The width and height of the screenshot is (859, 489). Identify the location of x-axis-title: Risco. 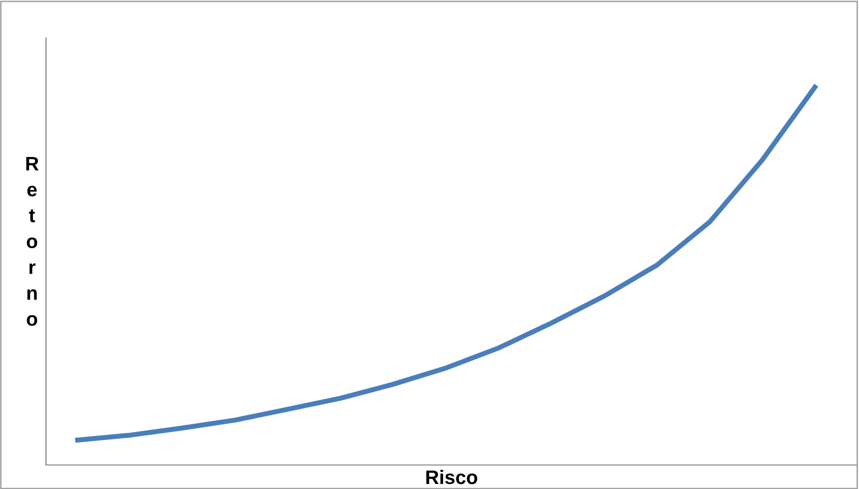
(452, 477).